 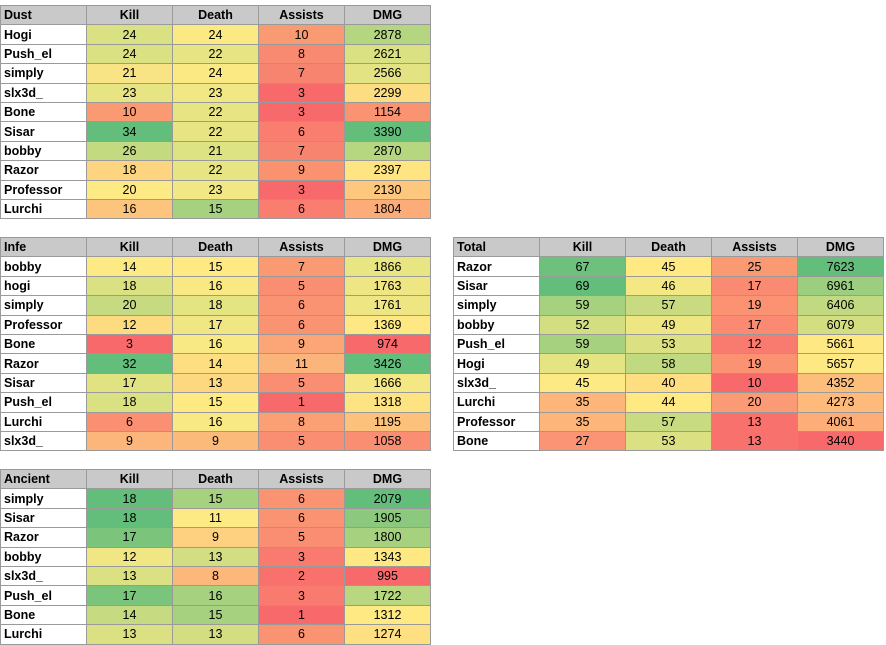 What do you see at coordinates (215, 34) in the screenshot?
I see `table-row: Hogi 24 24 10 2878` at bounding box center [215, 34].